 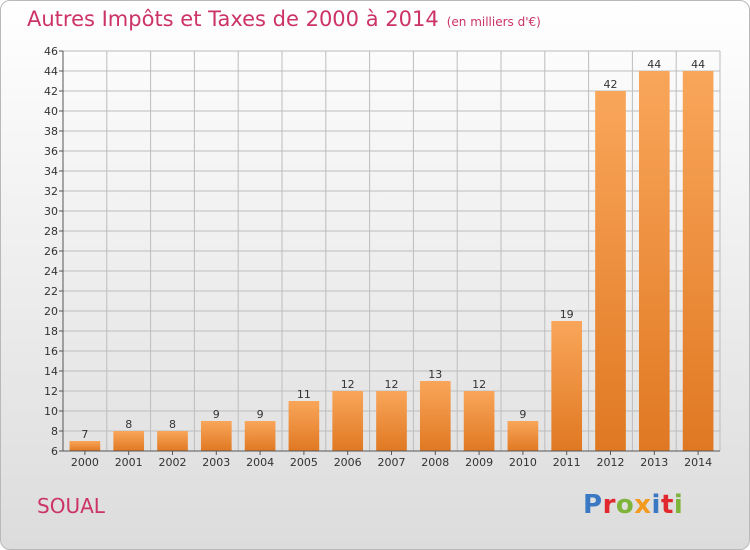 I want to click on logo-letter: P, so click(x=593, y=505).